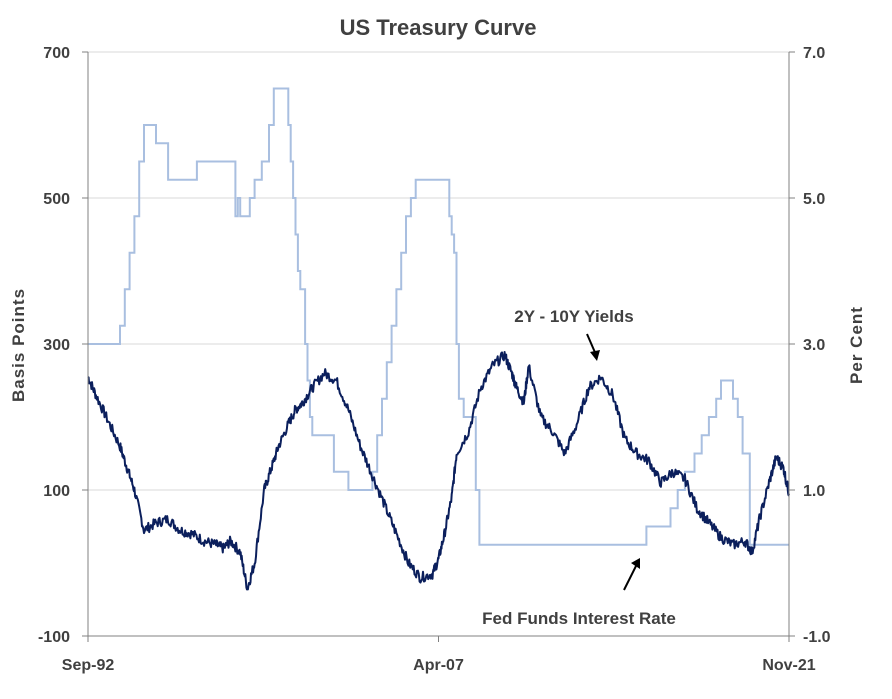 Image resolution: width=892 pixels, height=699 pixels. Describe the element at coordinates (788, 665) in the screenshot. I see `x-tick-label: Nov-21` at that location.